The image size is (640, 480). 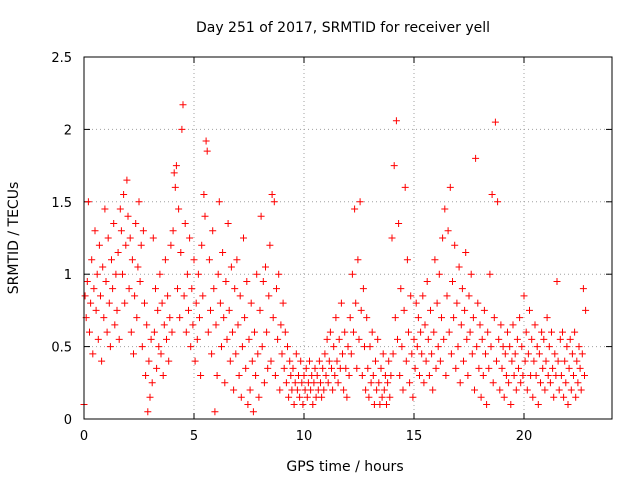 What do you see at coordinates (61, 348) in the screenshot?
I see `y-tick-label: 0.5` at bounding box center [61, 348].